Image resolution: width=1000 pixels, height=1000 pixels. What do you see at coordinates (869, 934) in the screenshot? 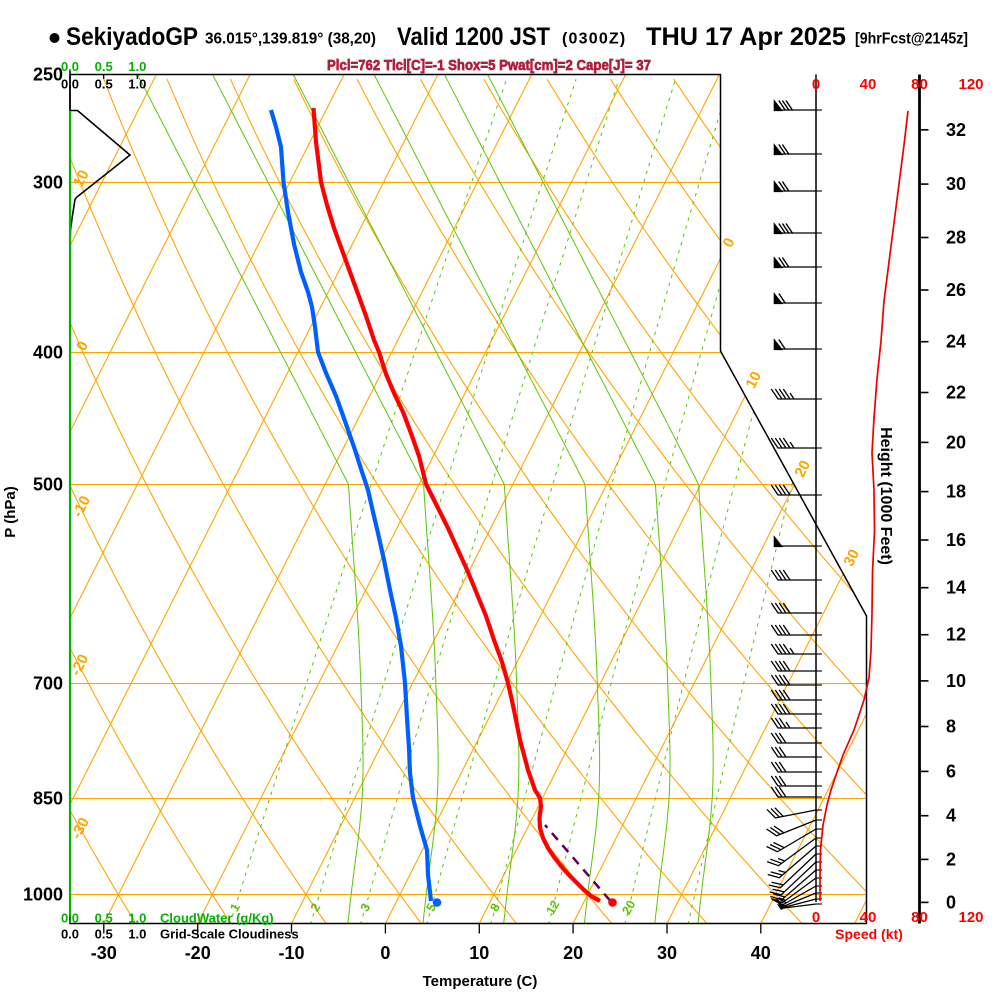
I see `svg-text: Speed (kt)` at bounding box center [869, 934].